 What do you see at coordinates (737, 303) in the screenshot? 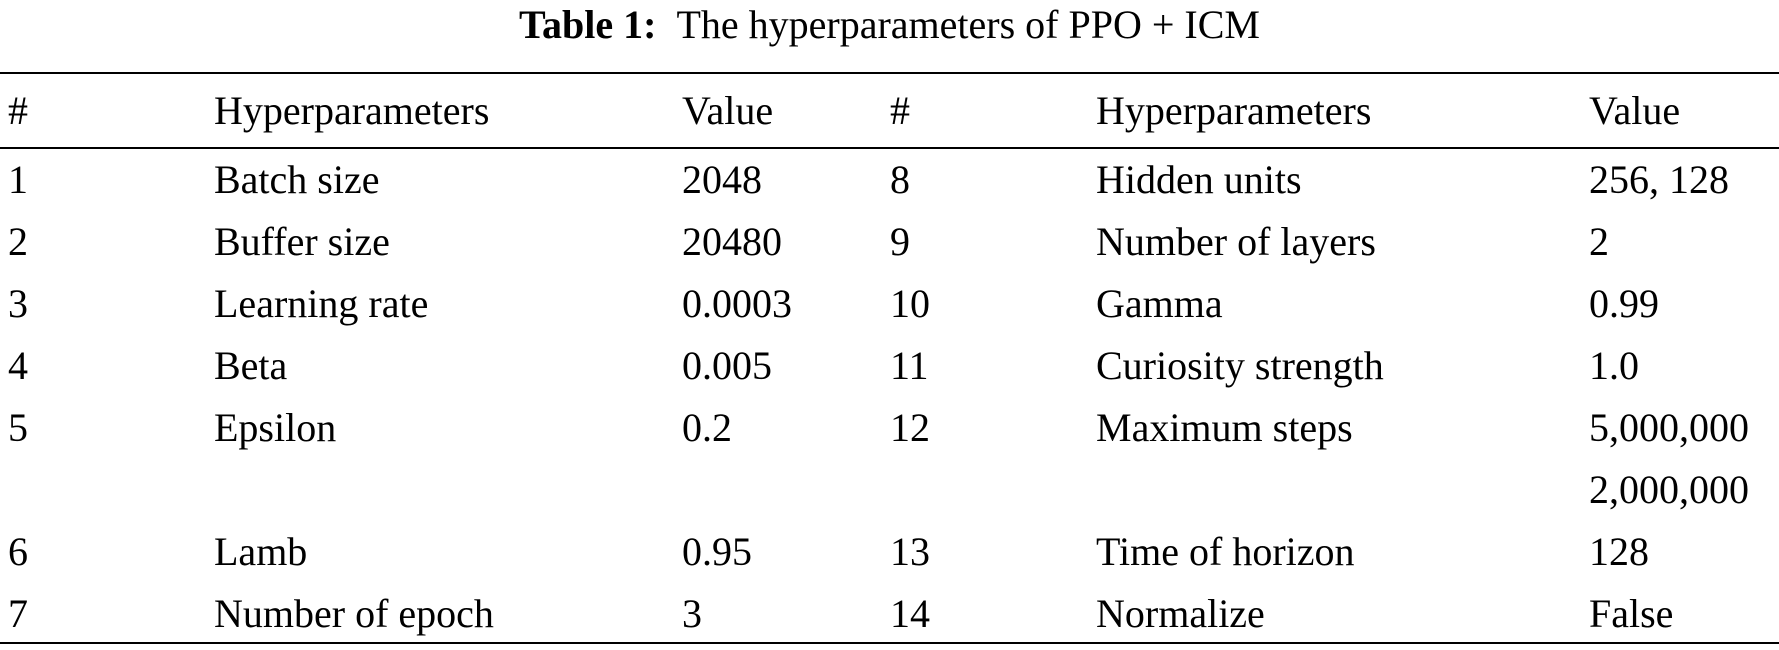
I see `cell-value: 0.0003` at bounding box center [737, 303].